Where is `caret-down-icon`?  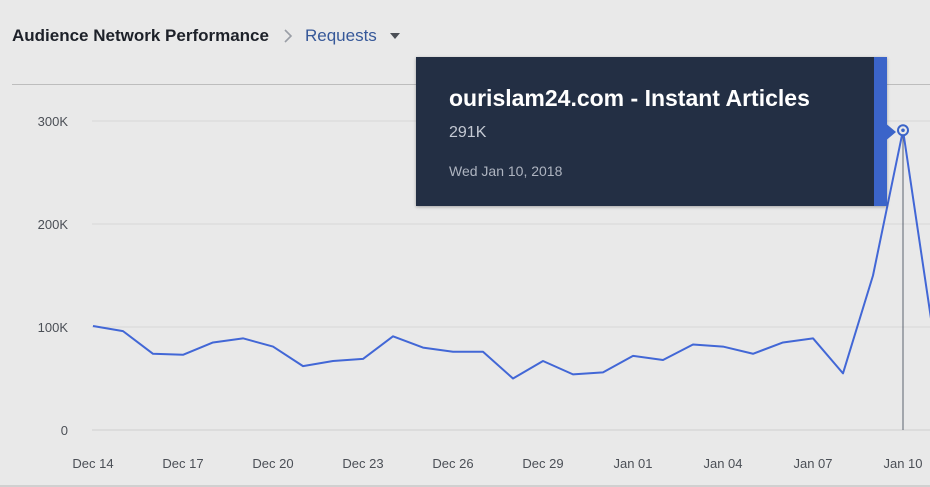 caret-down-icon is located at coordinates (395, 36).